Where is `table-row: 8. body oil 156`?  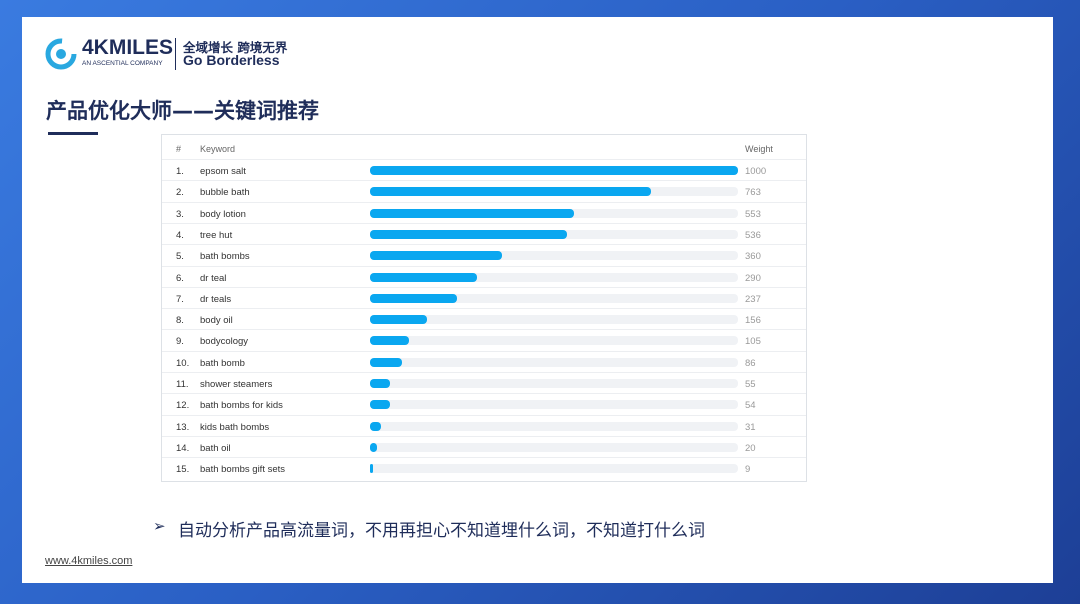
table-row: 8. body oil 156 is located at coordinates (484, 319).